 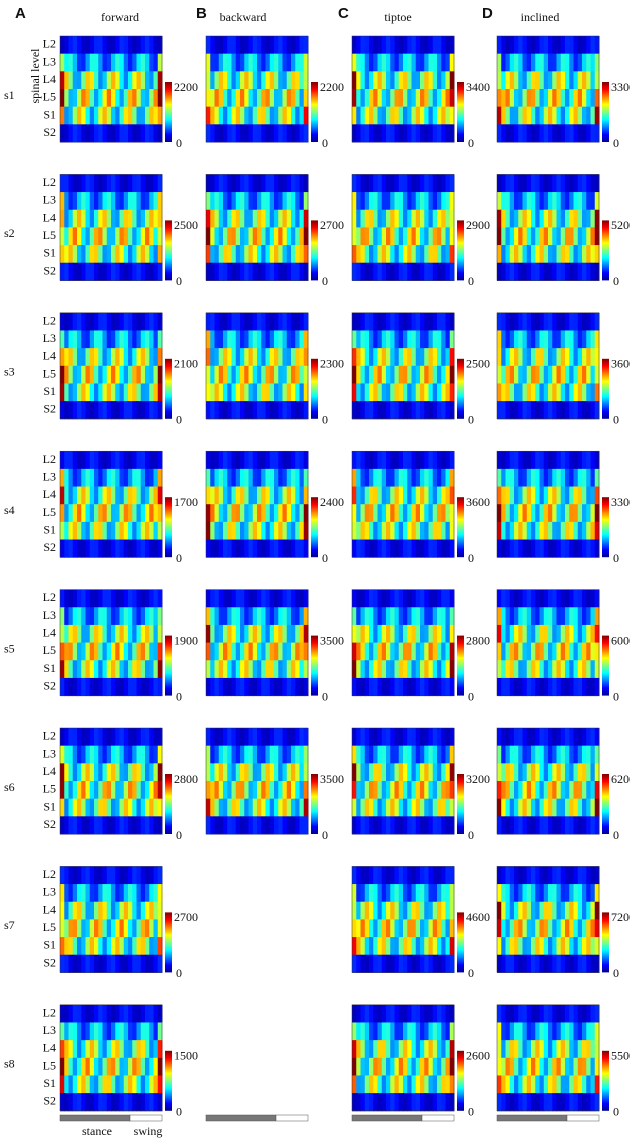 What do you see at coordinates (605, 666) in the screenshot?
I see `colorbar` at bounding box center [605, 666].